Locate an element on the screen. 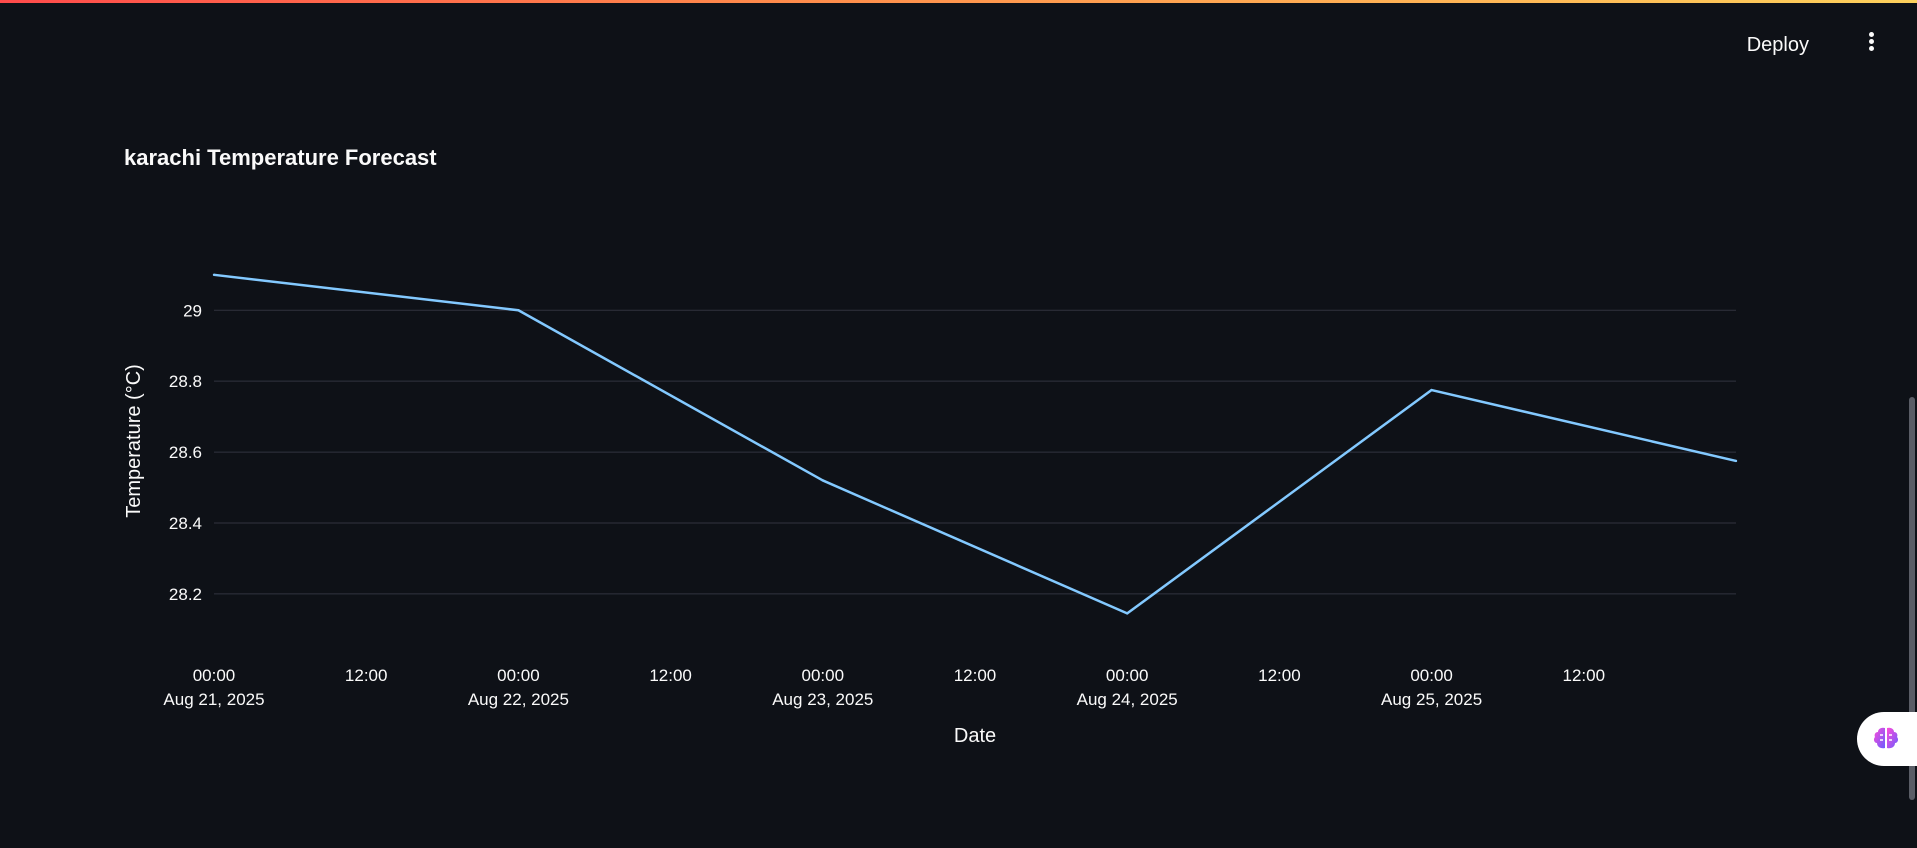 This screenshot has height=848, width=1917. y-tick-label: 28.8 is located at coordinates (185, 381).